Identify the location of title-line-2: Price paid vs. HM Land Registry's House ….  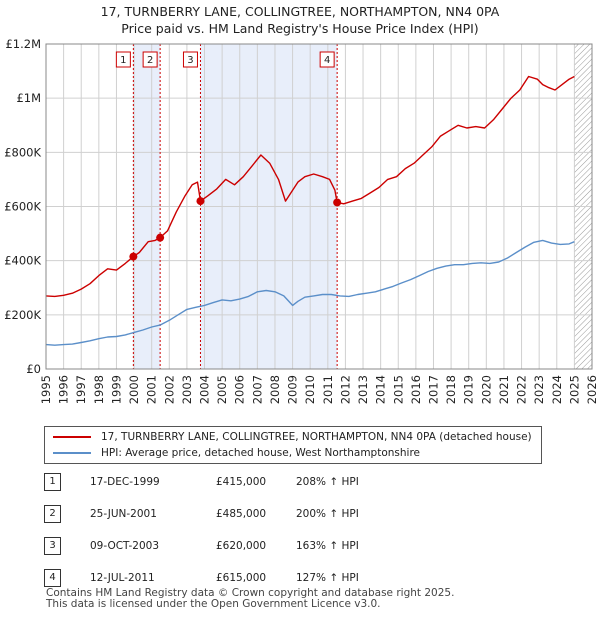
(300, 28).